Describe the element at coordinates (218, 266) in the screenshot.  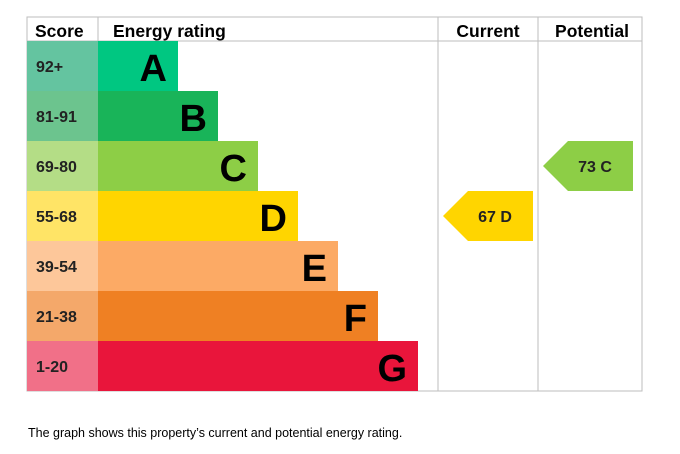
I see `rating-bar-e` at that location.